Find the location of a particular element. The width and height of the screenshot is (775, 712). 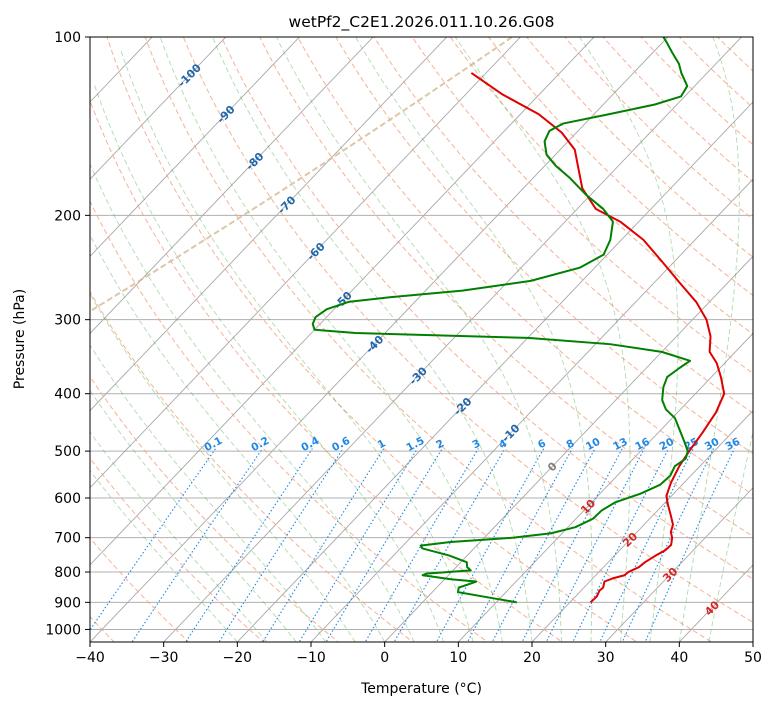

y-tick-label: 300 is located at coordinates (67, 321).